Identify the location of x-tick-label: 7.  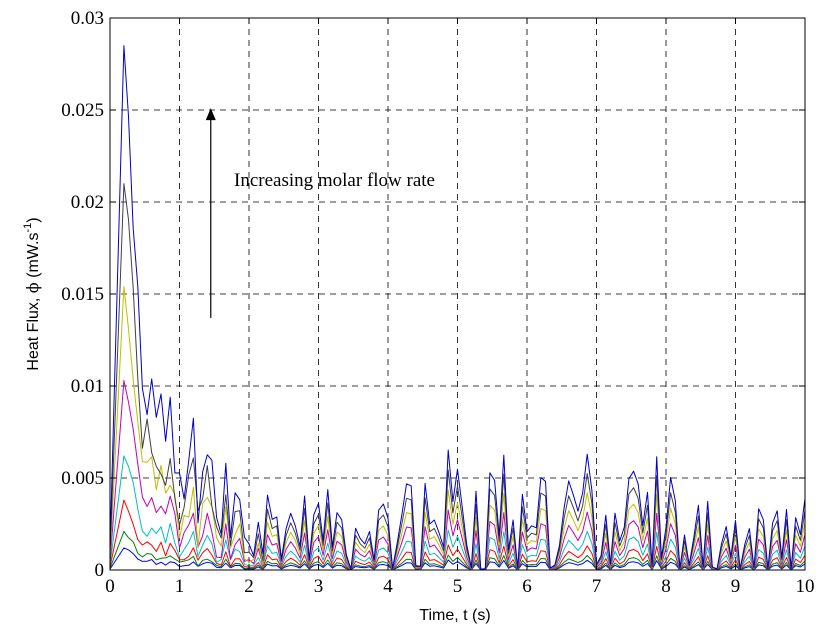
(597, 586).